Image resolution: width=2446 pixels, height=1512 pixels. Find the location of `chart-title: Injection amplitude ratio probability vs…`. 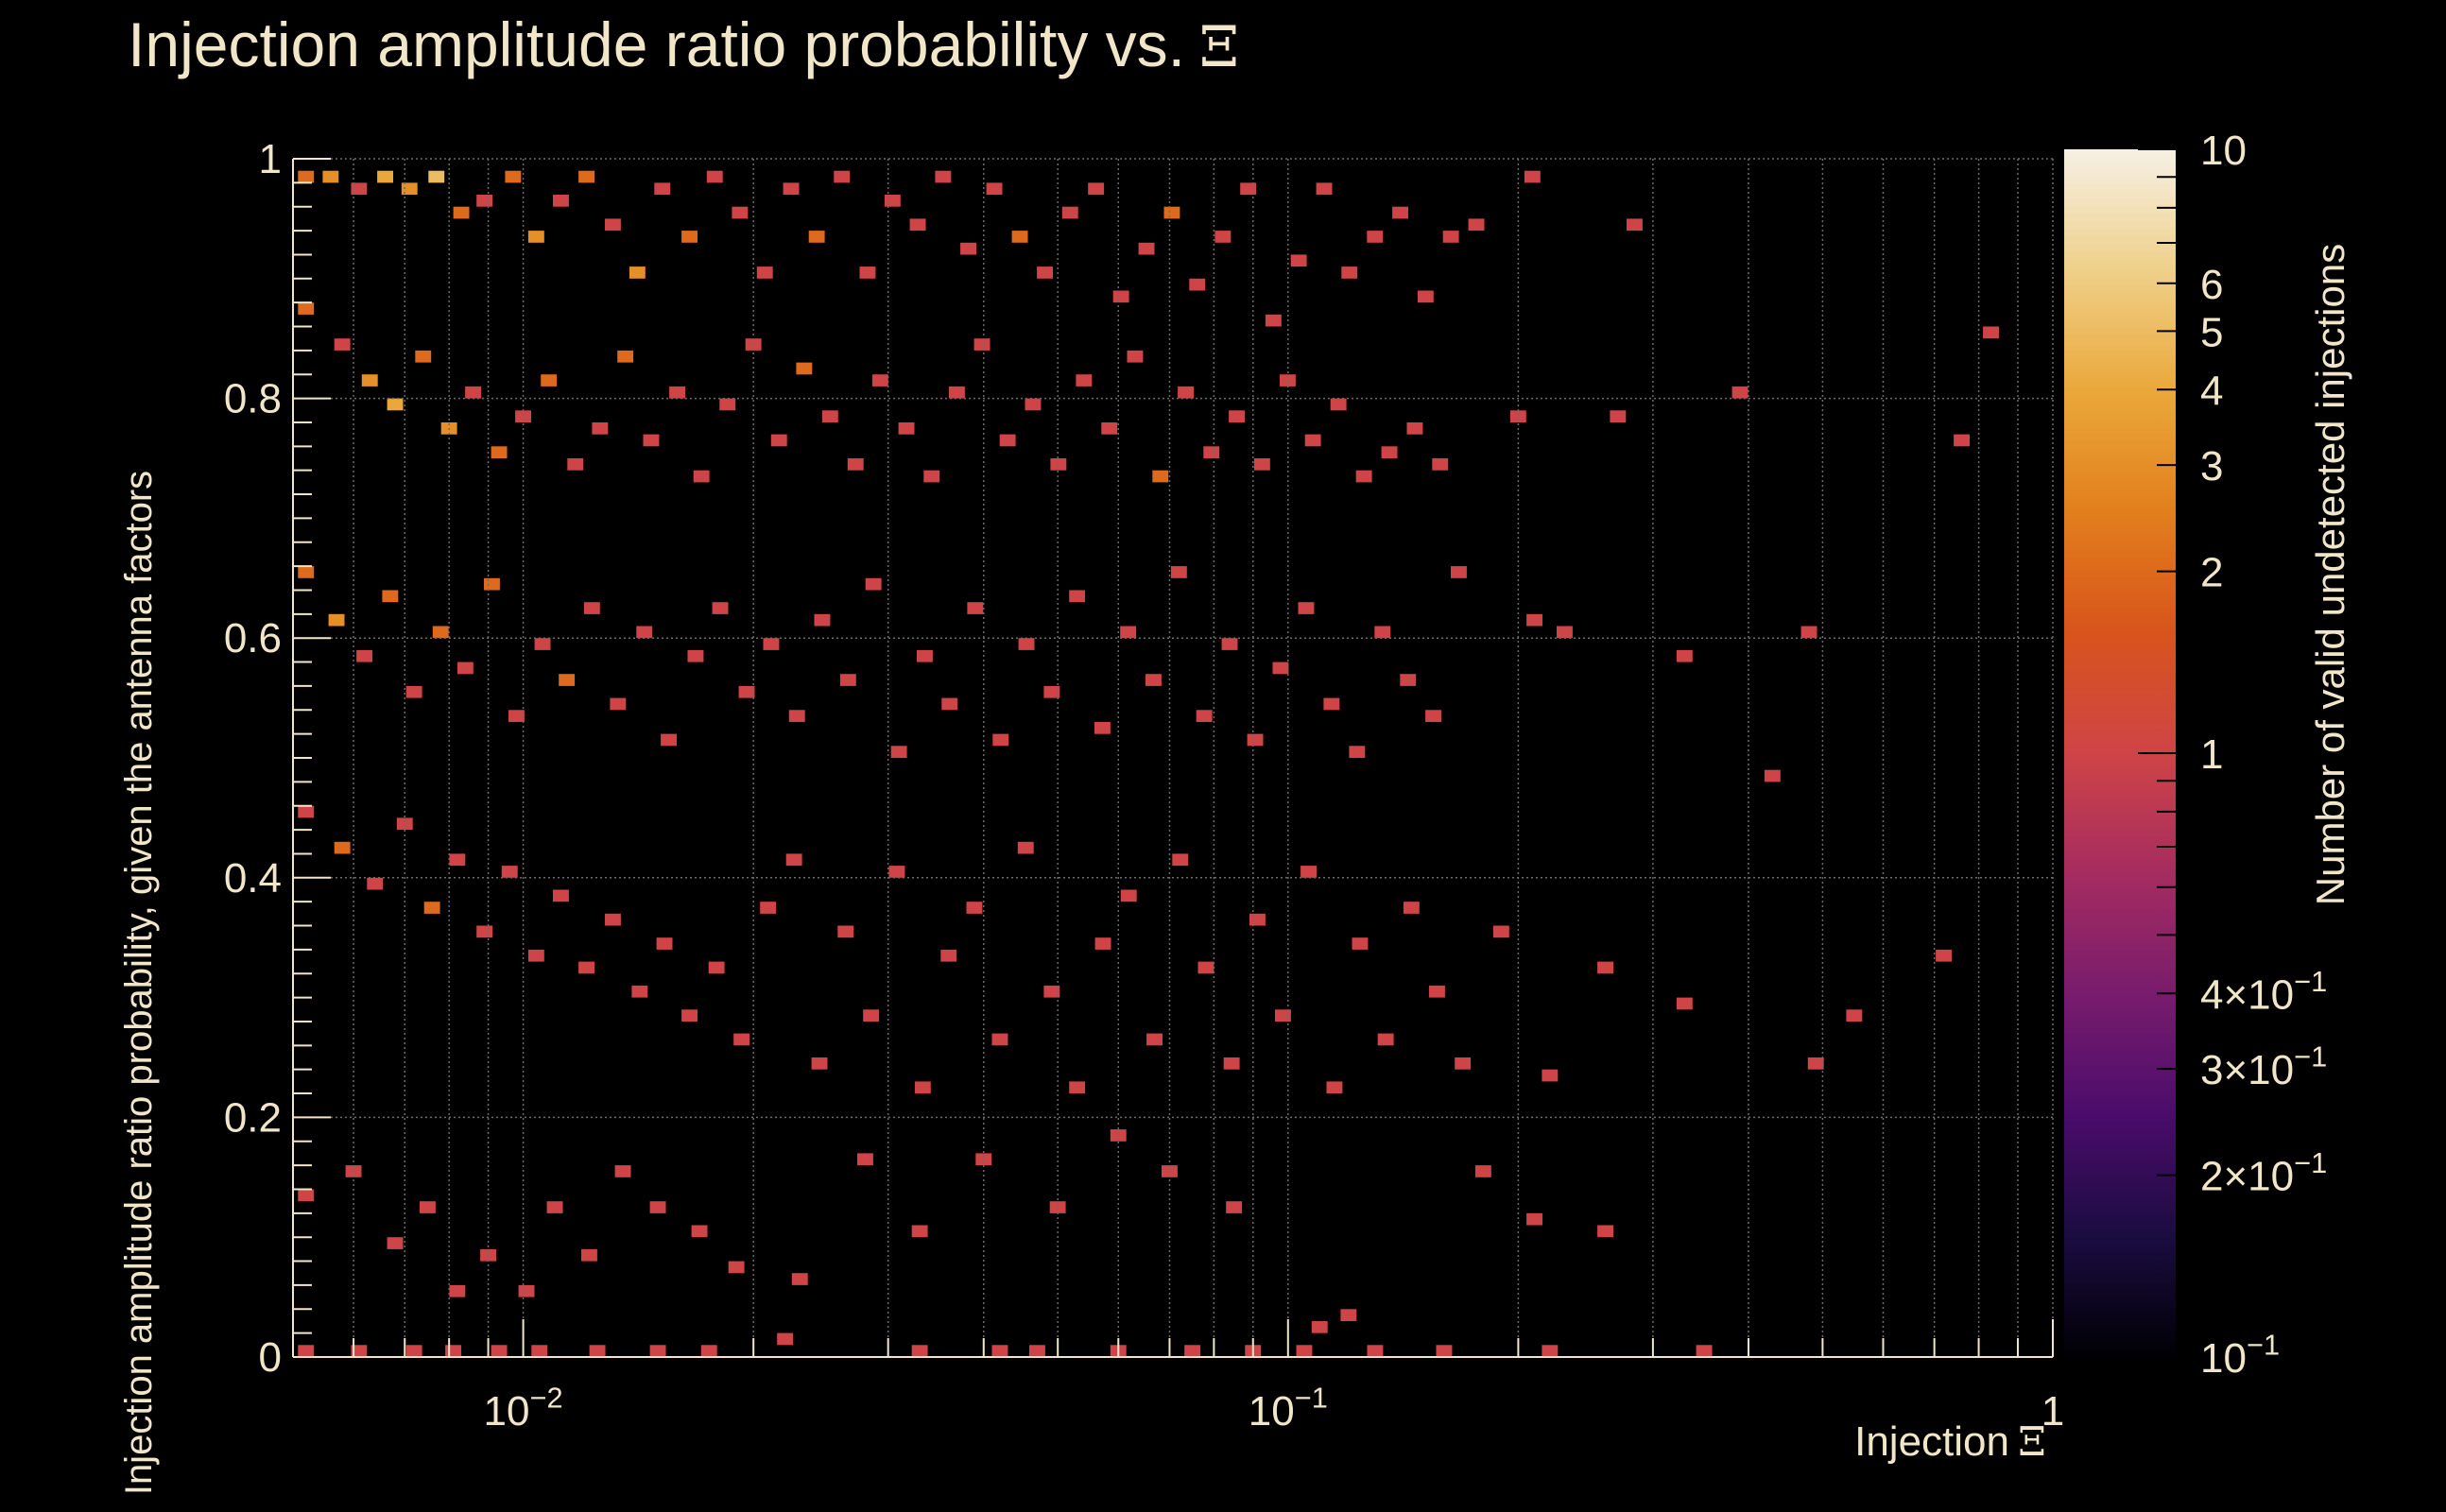

chart-title: Injection amplitude ratio probability vs… is located at coordinates (656, 44).